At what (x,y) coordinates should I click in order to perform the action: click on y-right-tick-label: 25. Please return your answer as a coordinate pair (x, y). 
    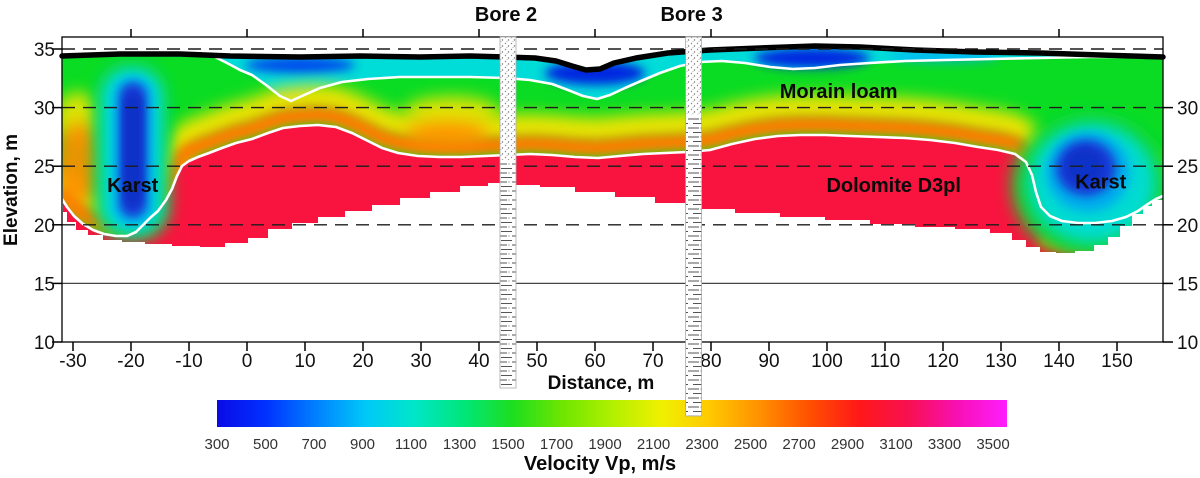
    Looking at the image, I should click on (1187, 167).